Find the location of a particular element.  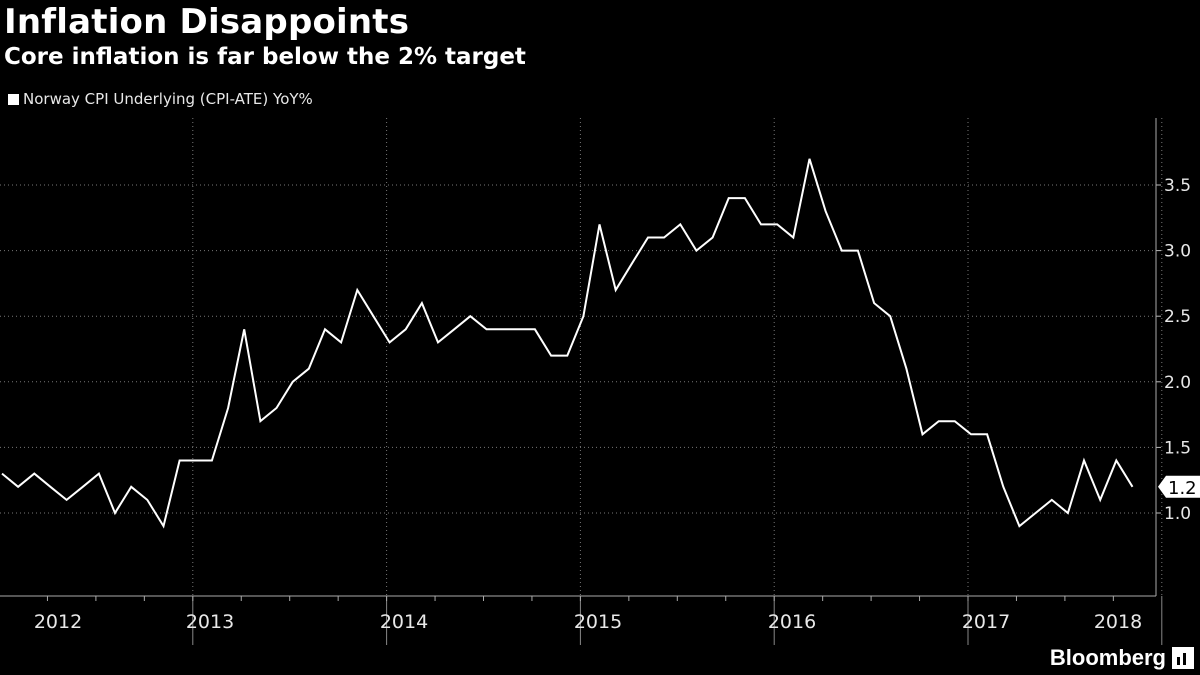

legend: Norway CPI Underlying (CPI-ATE) YoY% is located at coordinates (160, 99).